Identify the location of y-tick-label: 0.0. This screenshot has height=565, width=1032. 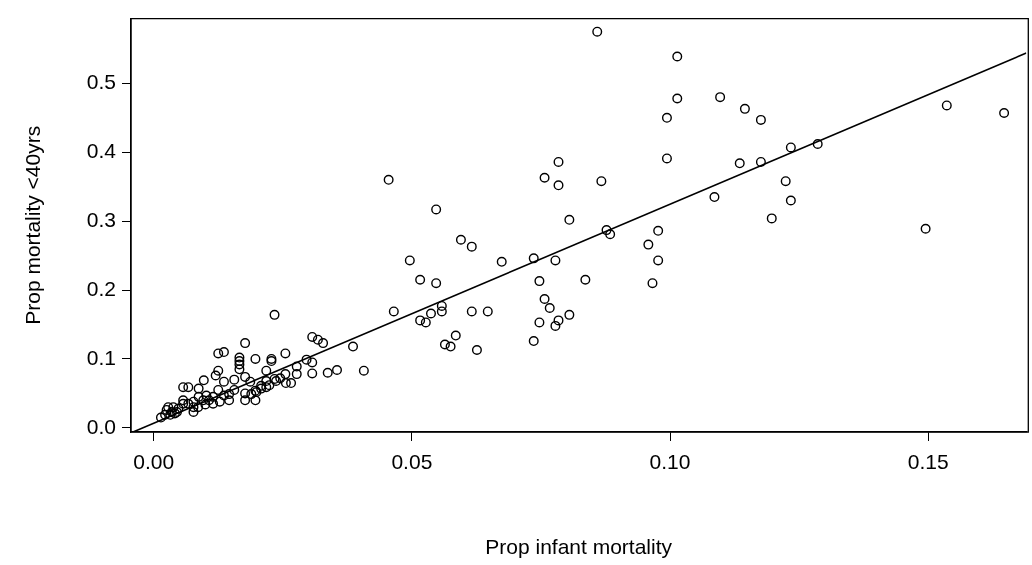
(101, 426).